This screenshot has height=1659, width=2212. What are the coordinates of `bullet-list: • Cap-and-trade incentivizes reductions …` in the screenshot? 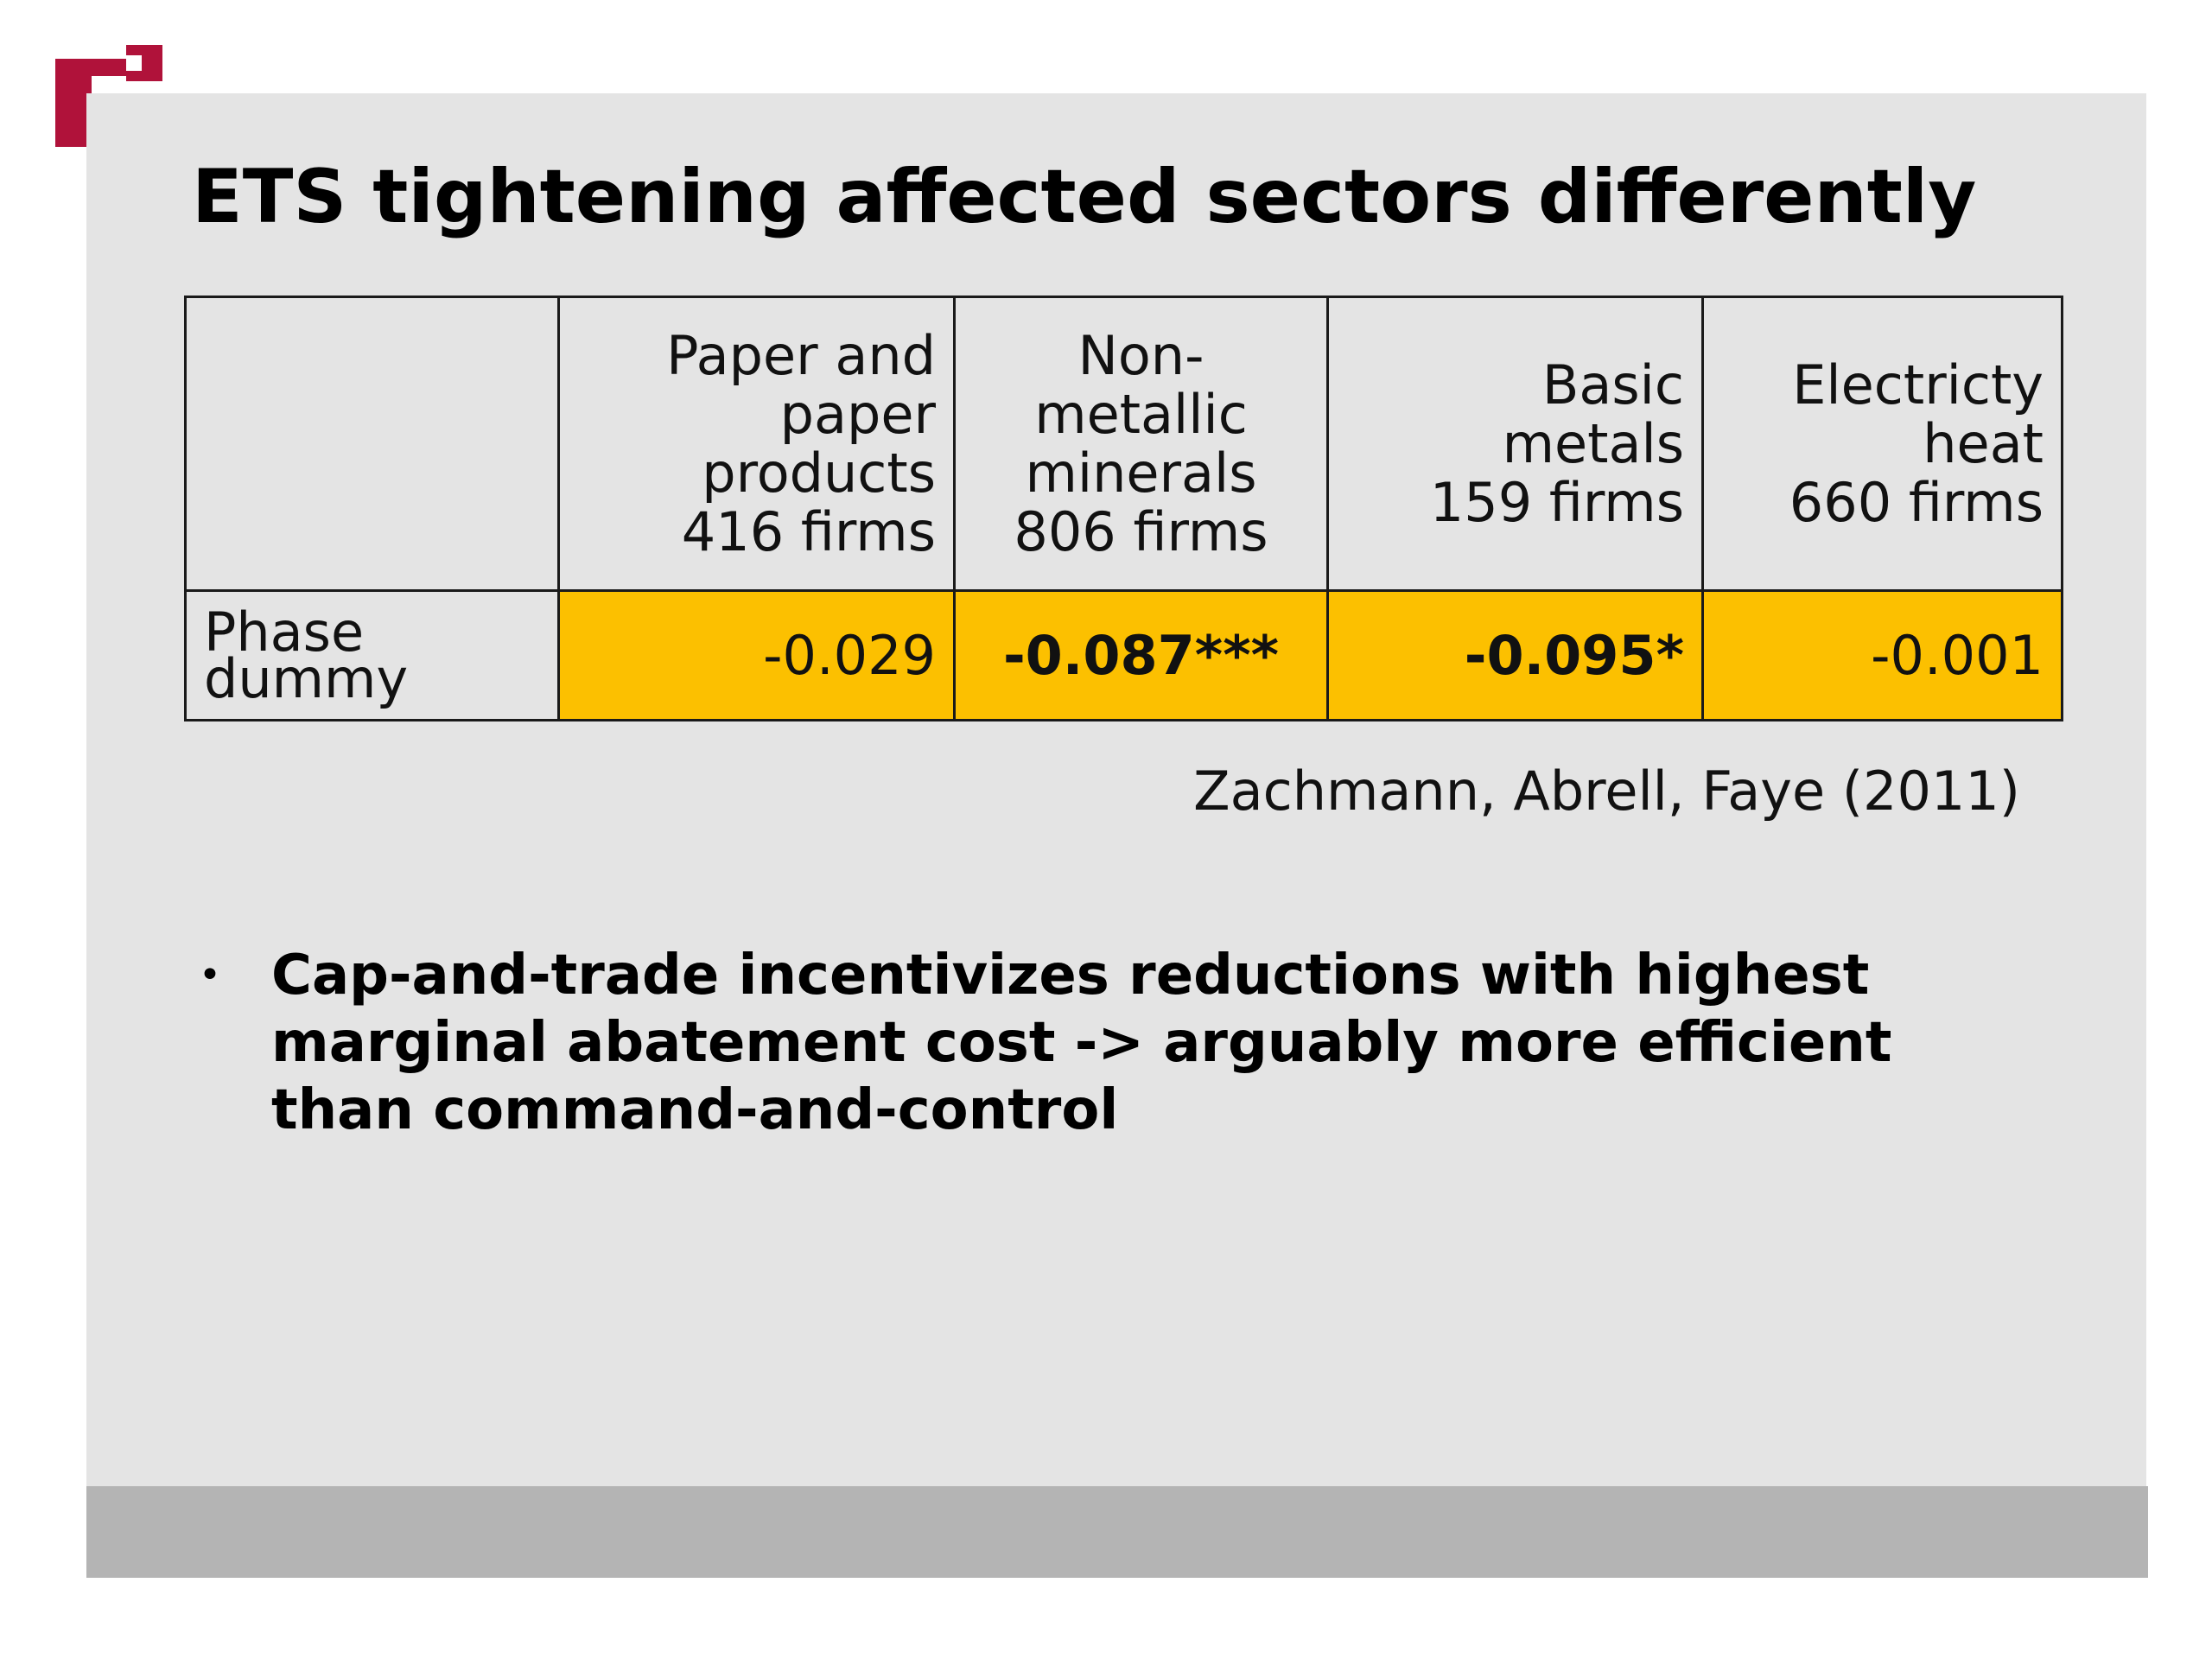 It's located at (1097, 1043).